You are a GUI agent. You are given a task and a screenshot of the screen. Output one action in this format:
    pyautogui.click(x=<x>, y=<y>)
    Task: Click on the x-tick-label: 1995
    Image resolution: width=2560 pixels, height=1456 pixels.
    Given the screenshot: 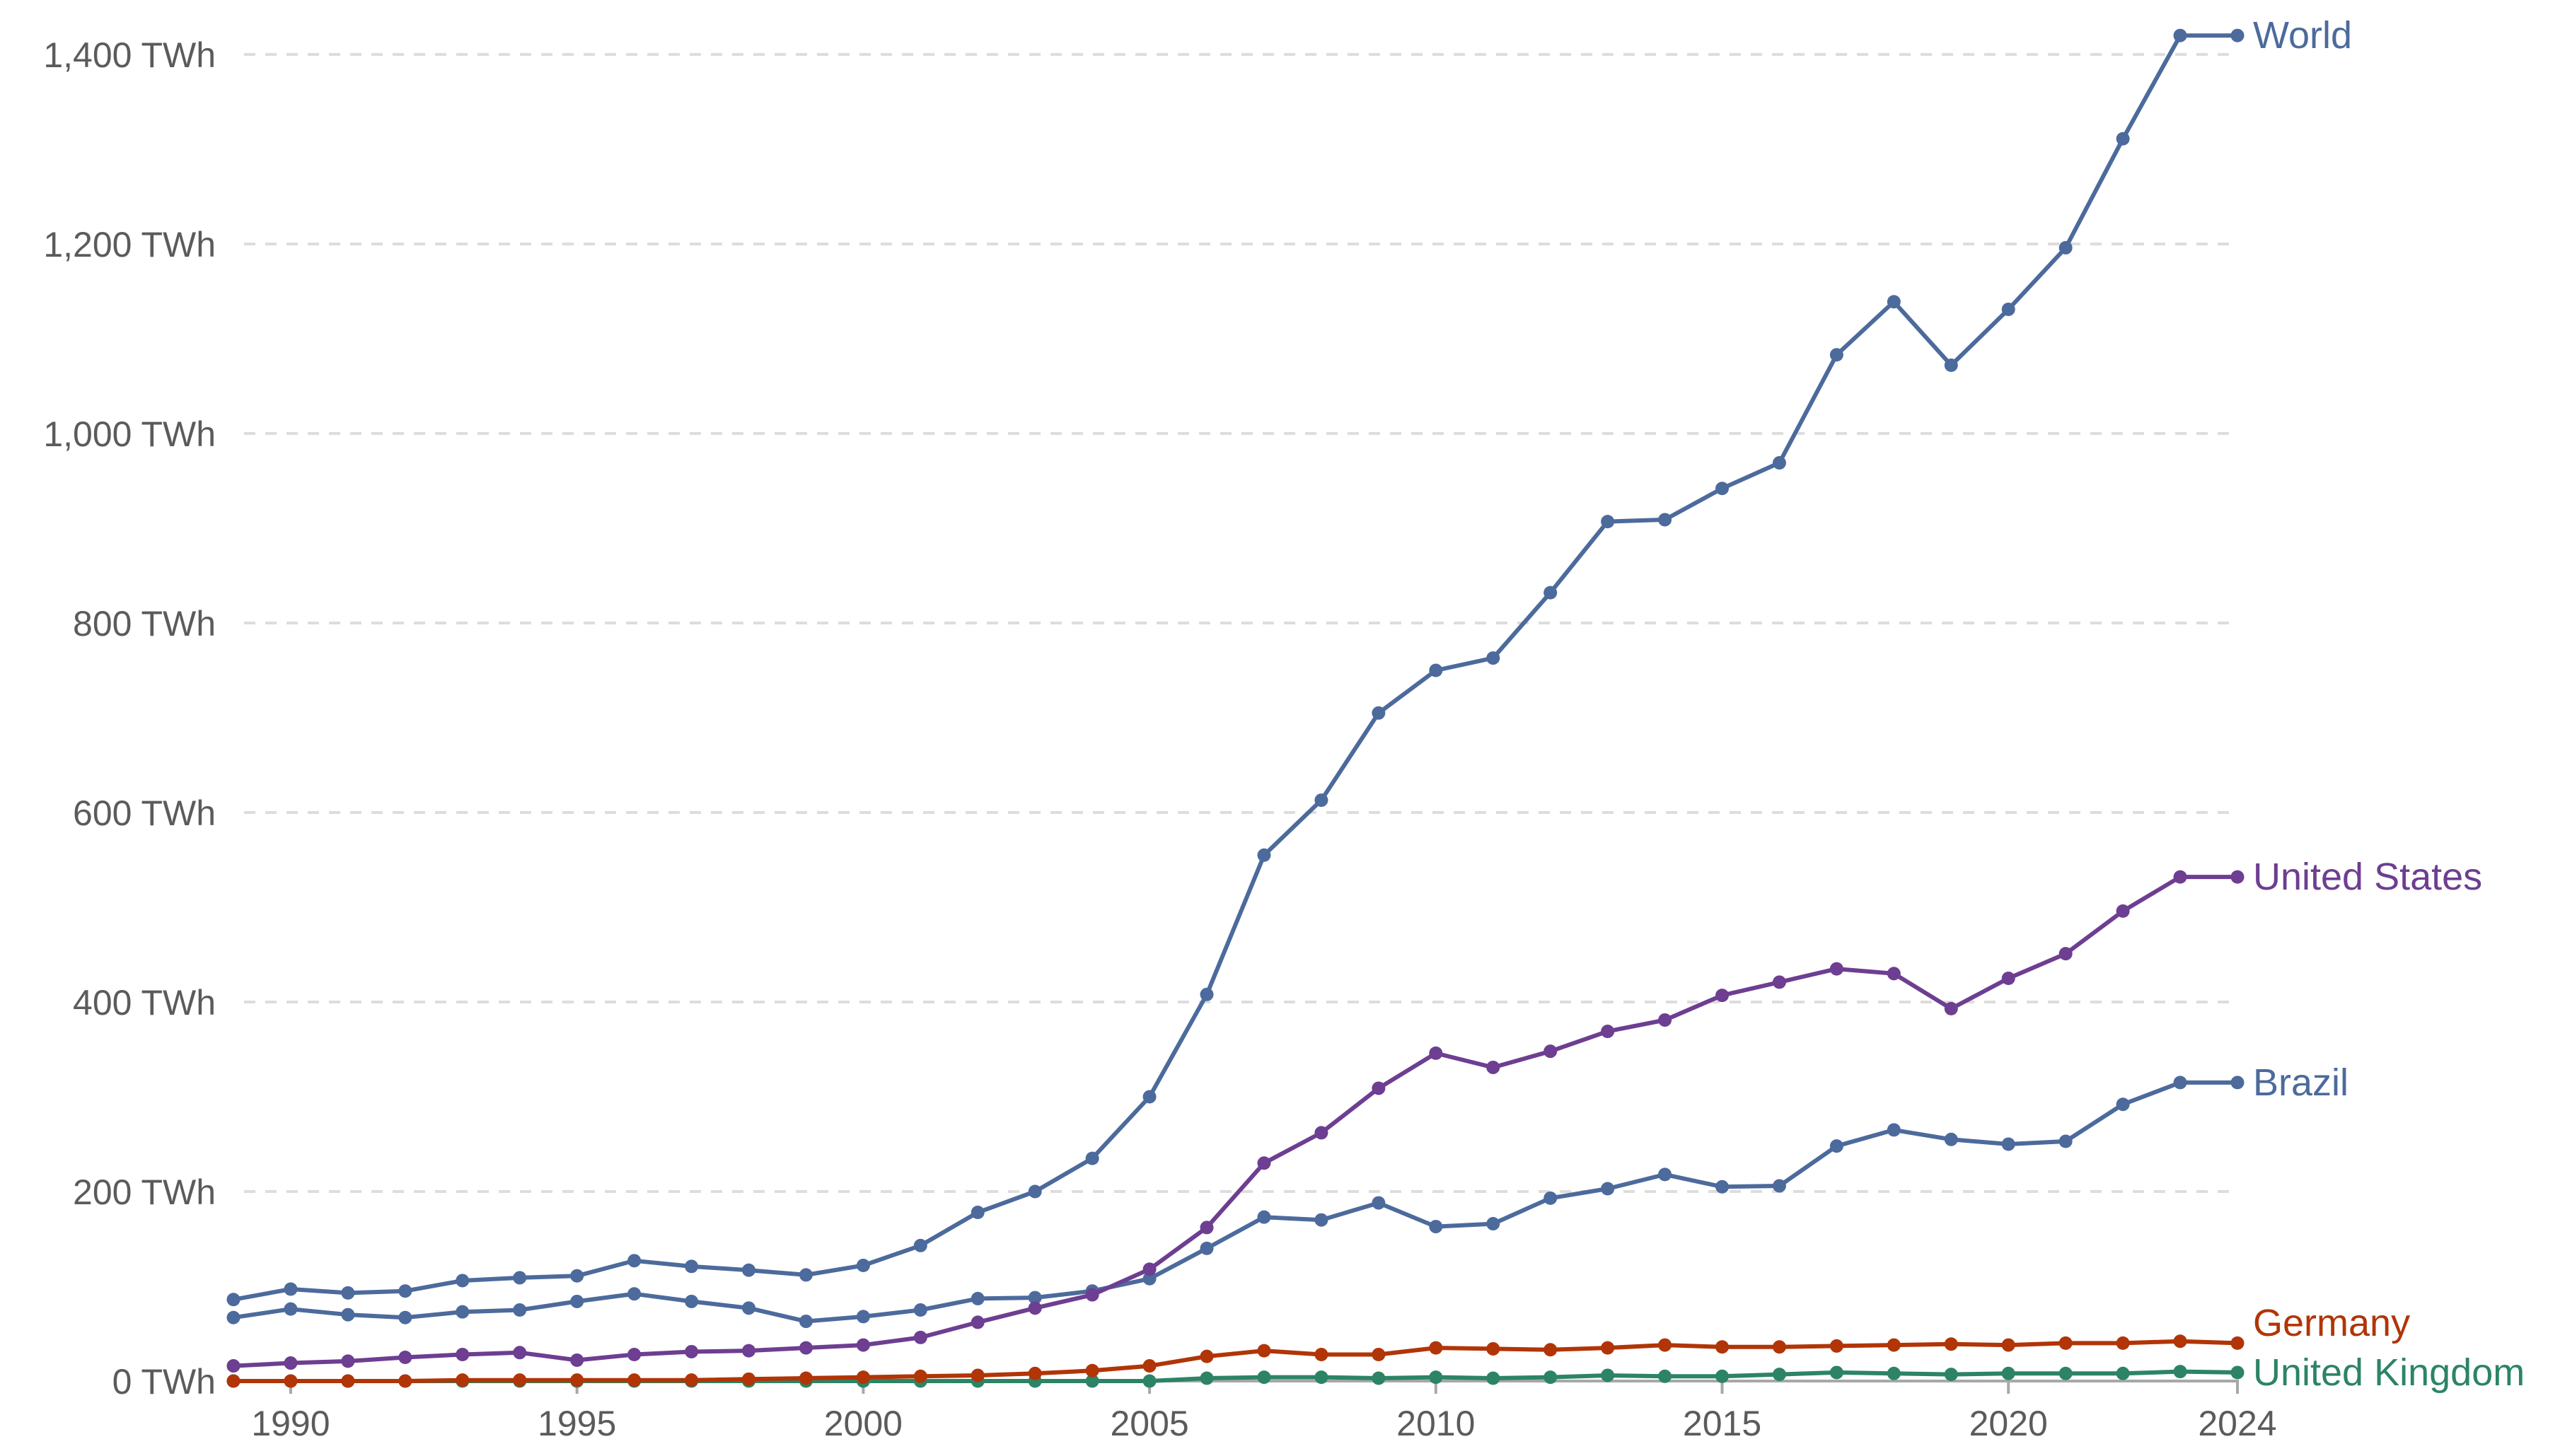 What is the action you would take?
    pyautogui.click(x=577, y=1424)
    